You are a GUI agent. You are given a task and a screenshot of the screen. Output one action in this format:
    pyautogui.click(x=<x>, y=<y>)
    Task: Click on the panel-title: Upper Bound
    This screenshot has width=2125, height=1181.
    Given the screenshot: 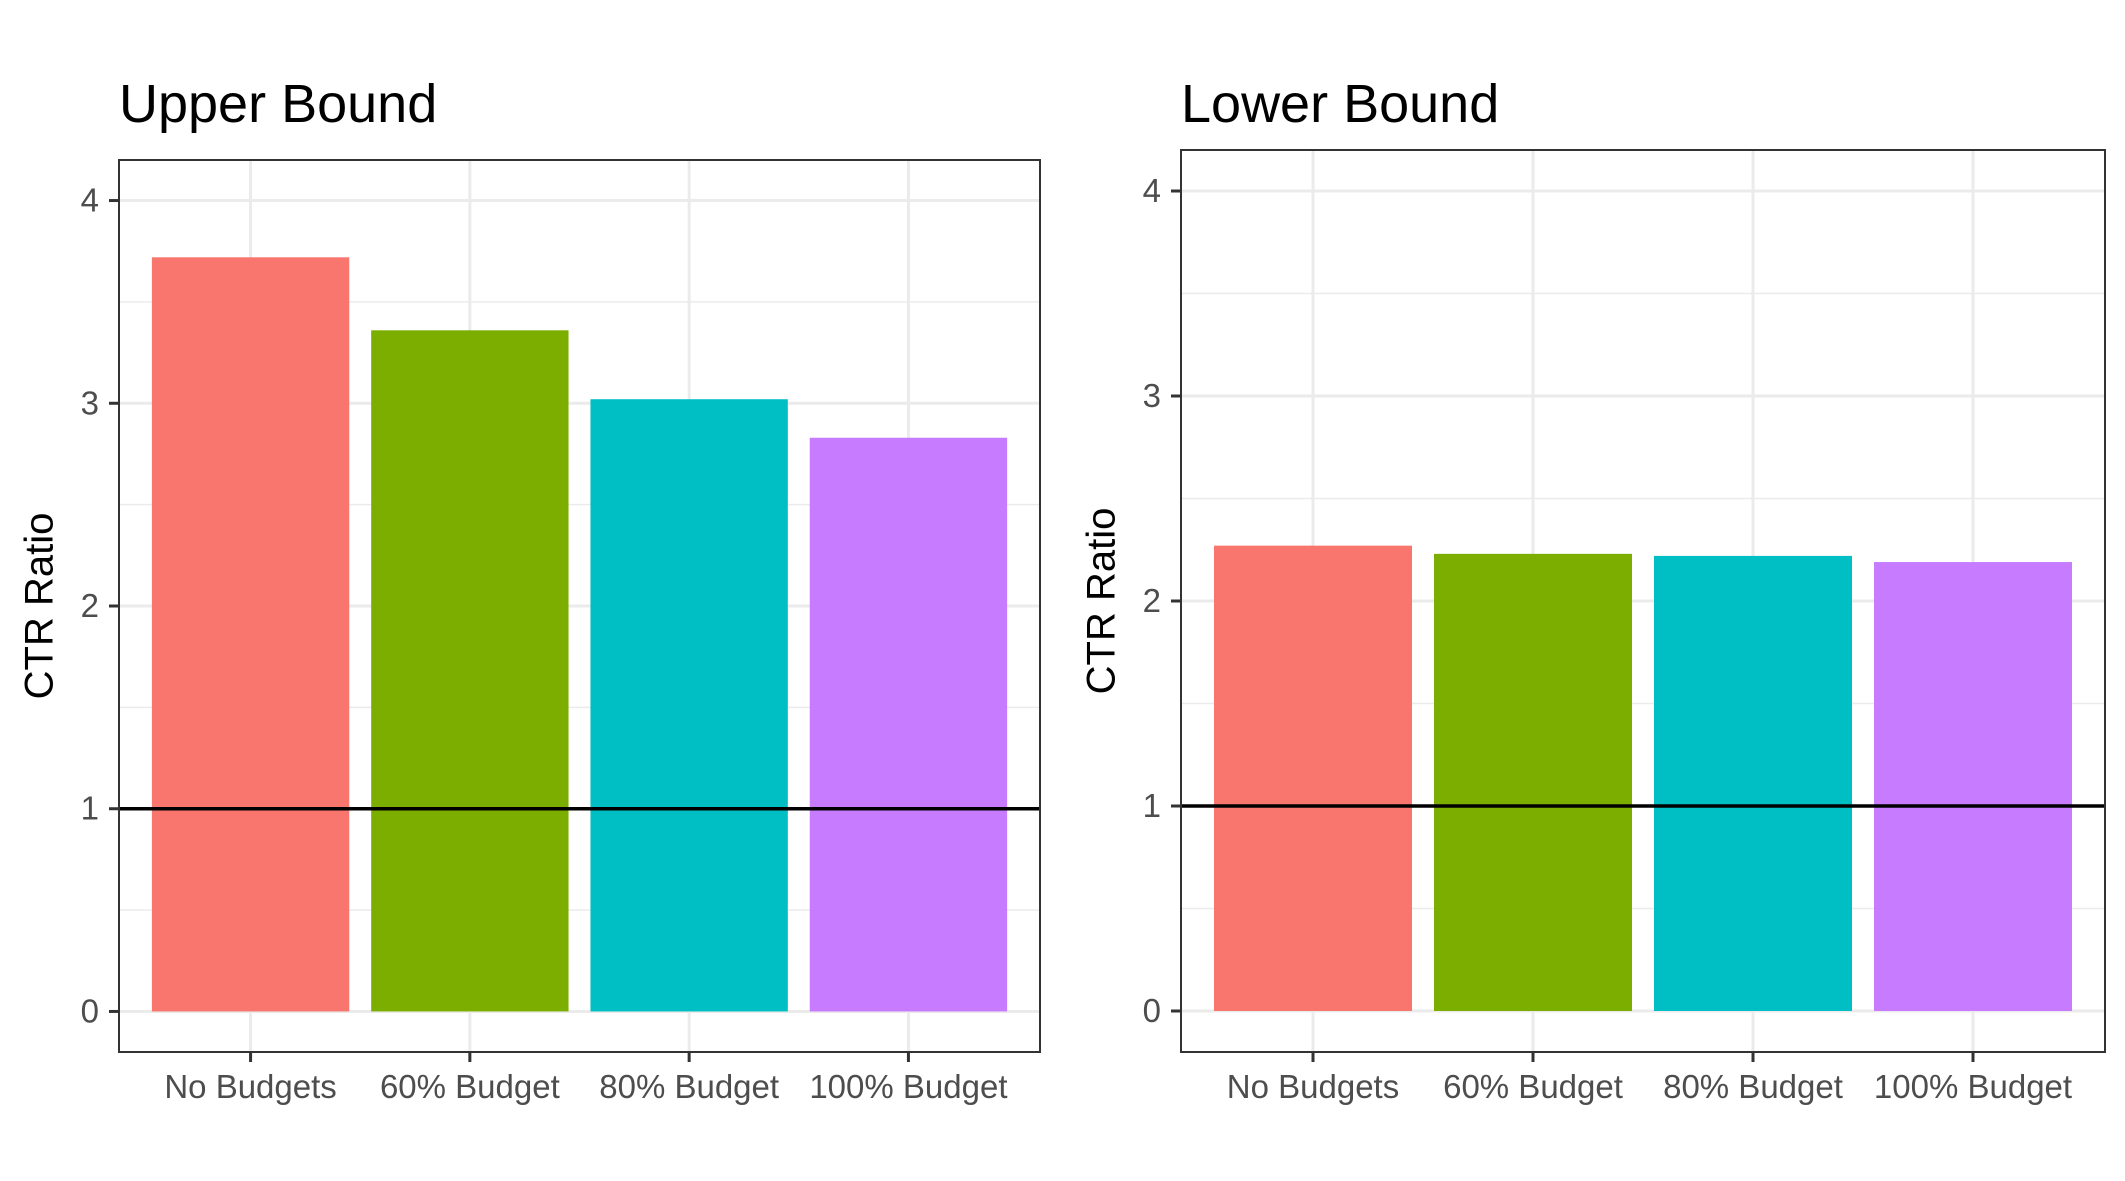 What is the action you would take?
    pyautogui.click(x=278, y=104)
    